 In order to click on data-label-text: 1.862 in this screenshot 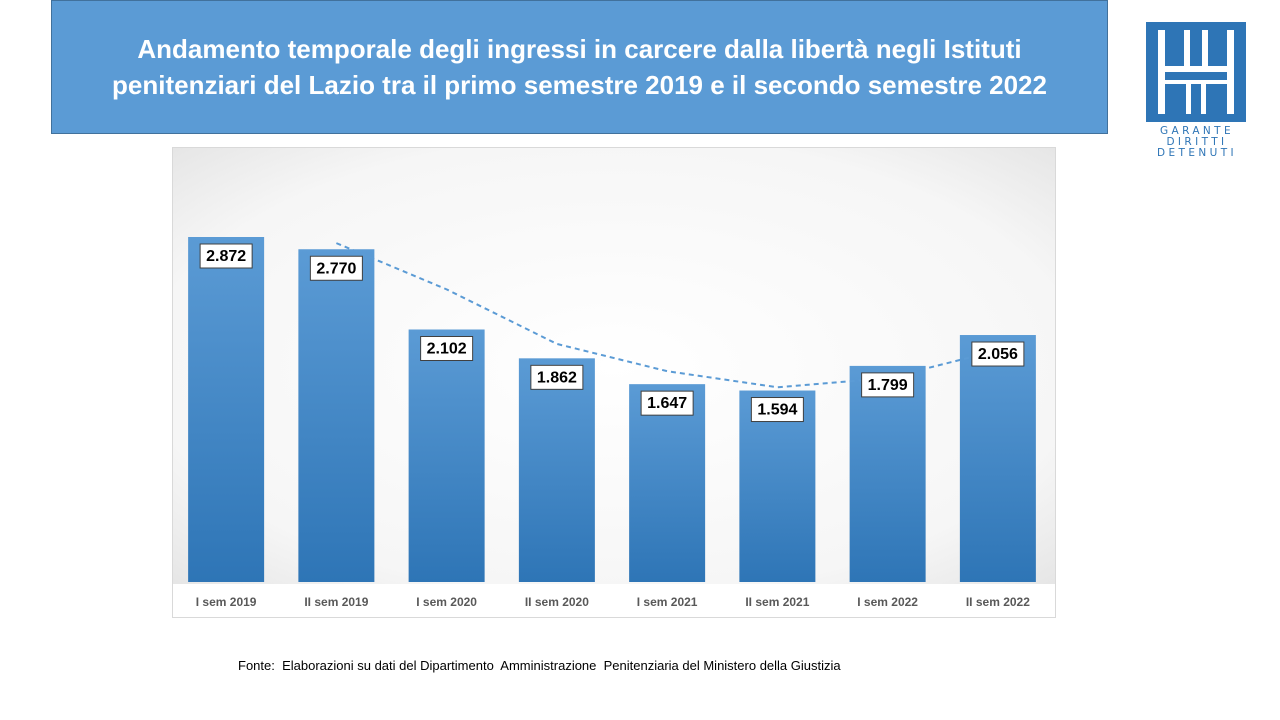, I will do `click(557, 377)`.